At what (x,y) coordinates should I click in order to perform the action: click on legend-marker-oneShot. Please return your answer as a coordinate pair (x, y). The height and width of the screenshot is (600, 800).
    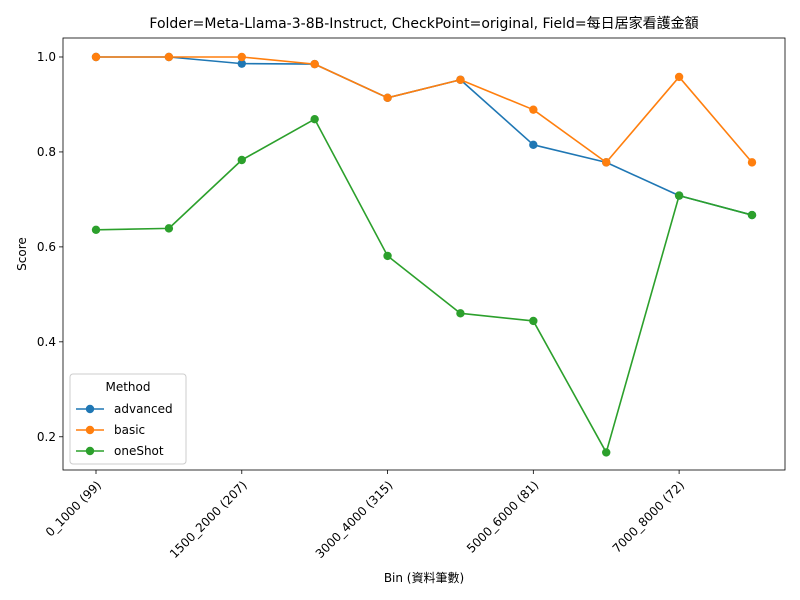
    Looking at the image, I should click on (90, 451).